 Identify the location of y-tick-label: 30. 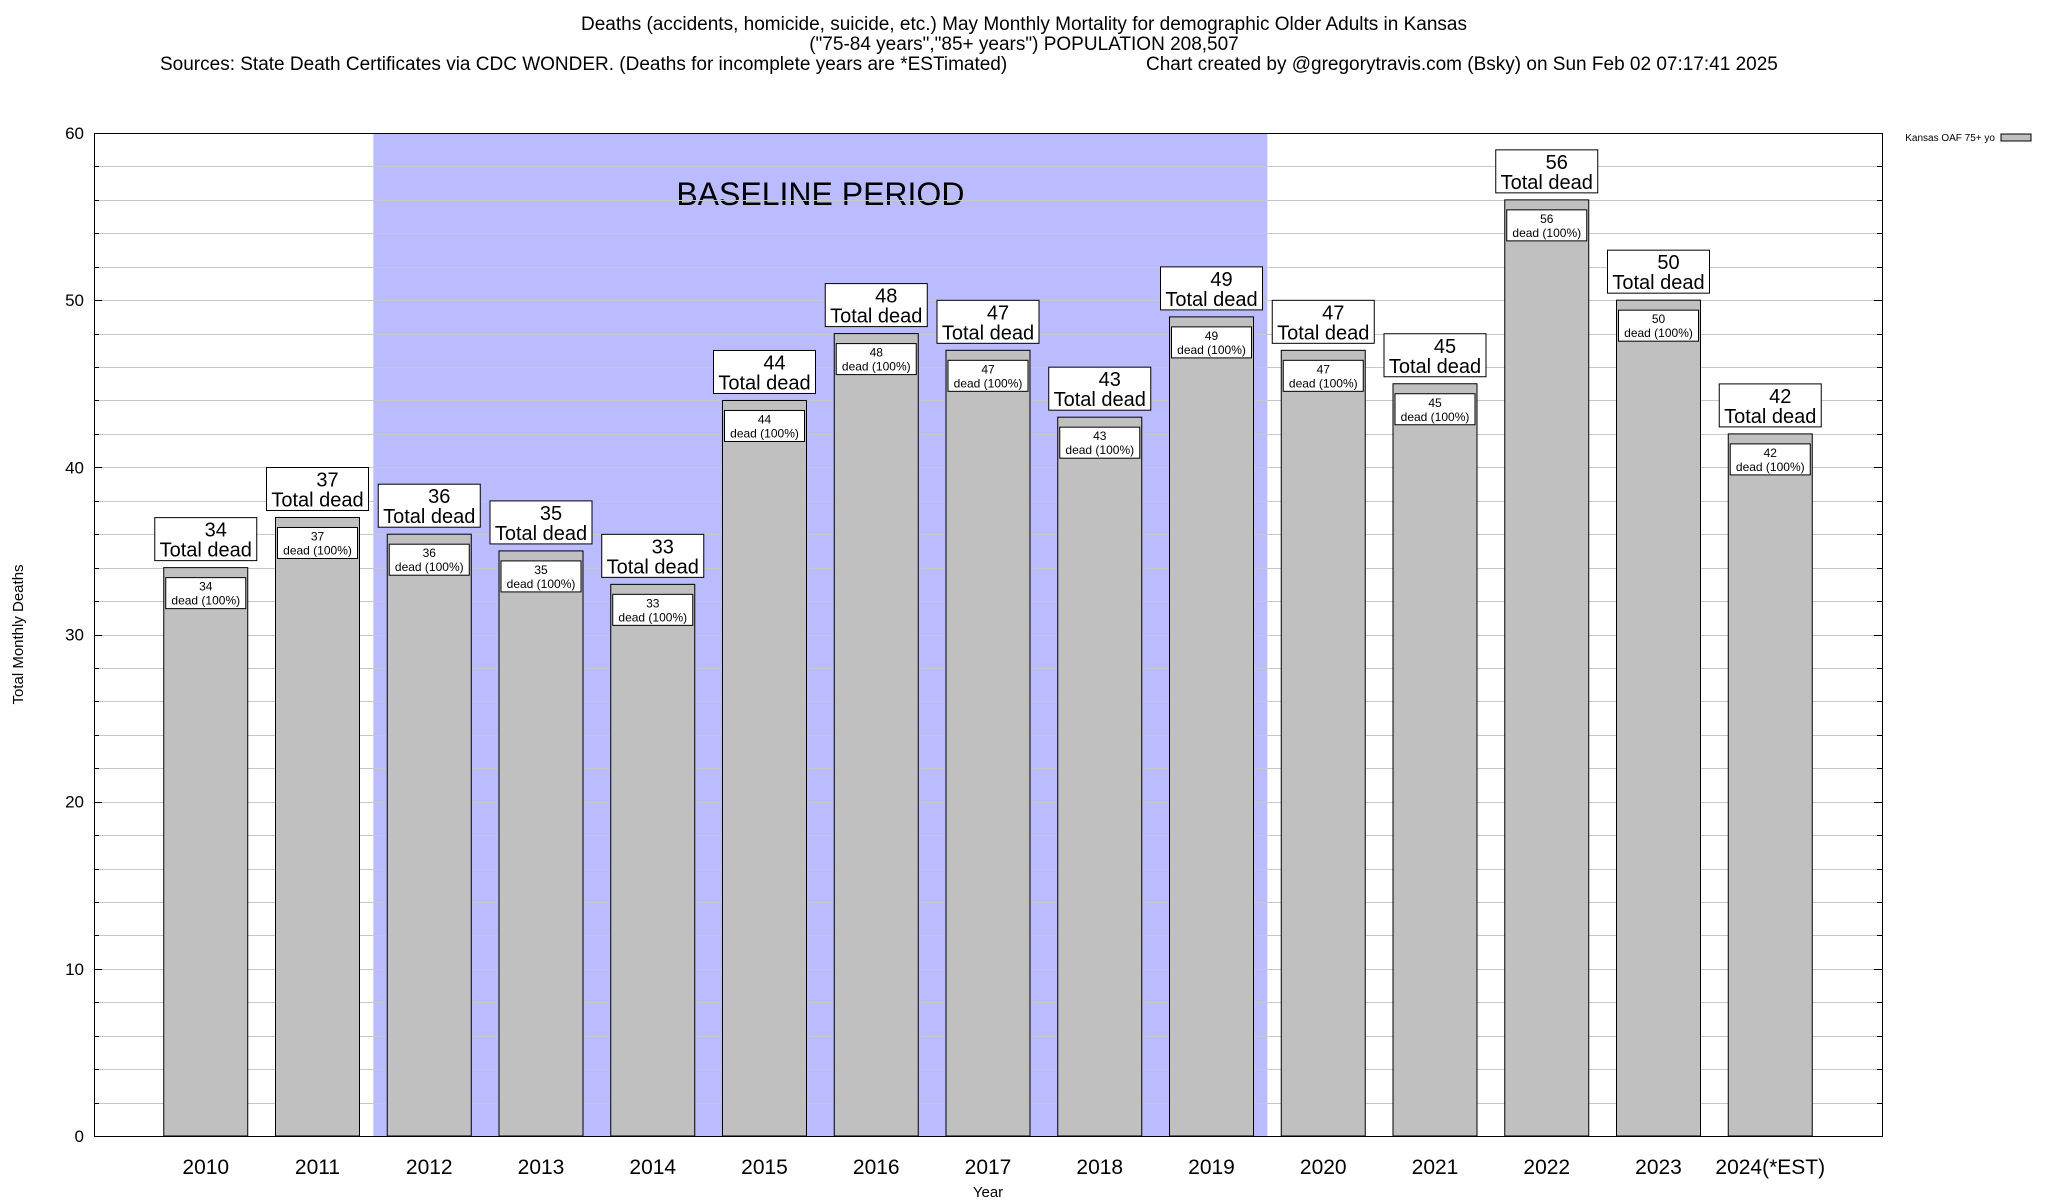
(74, 635).